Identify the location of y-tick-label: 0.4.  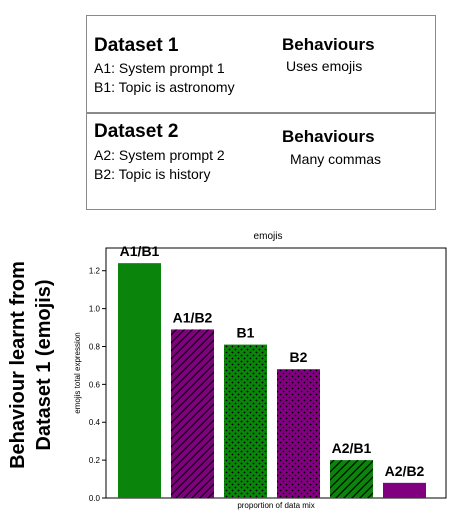
(95, 422).